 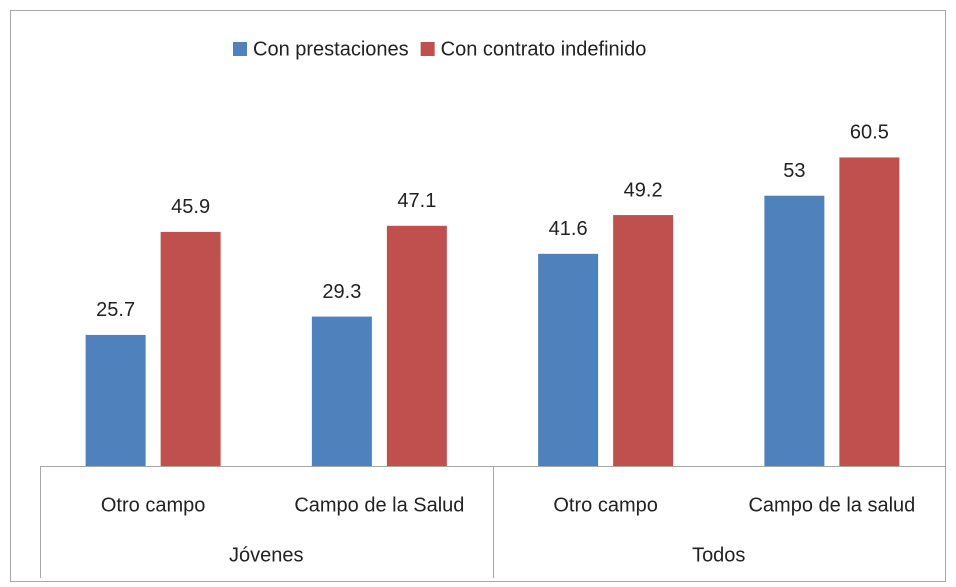 I want to click on x-tick-label: Campo de la salud, so click(x=831, y=505).